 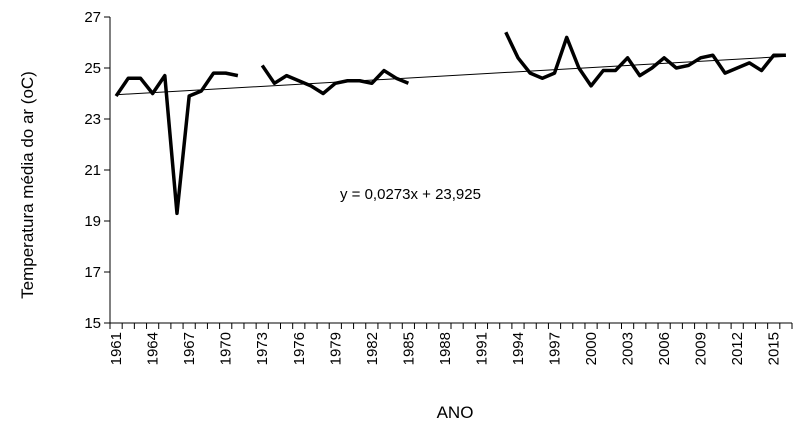 I want to click on y-tick-label: 15, so click(x=92, y=323).